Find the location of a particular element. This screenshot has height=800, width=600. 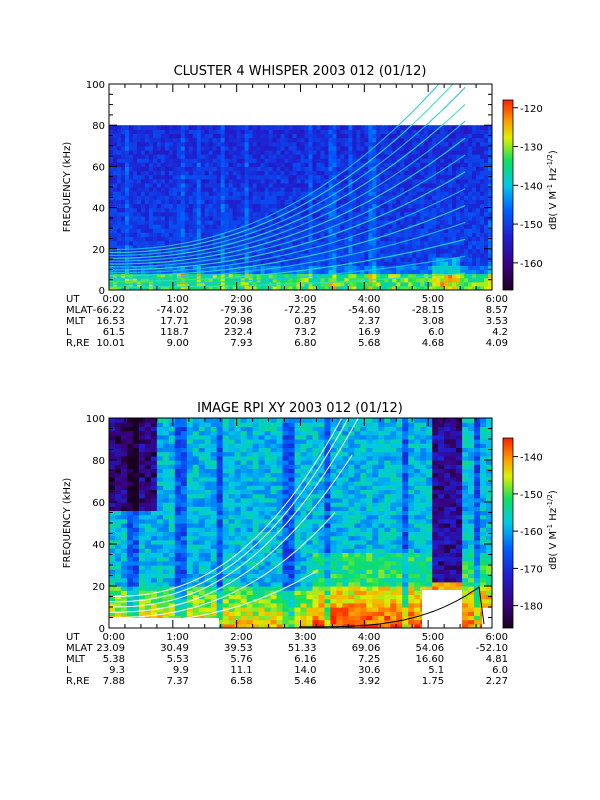

ephemeris-value: 4:00 is located at coordinates (369, 299).